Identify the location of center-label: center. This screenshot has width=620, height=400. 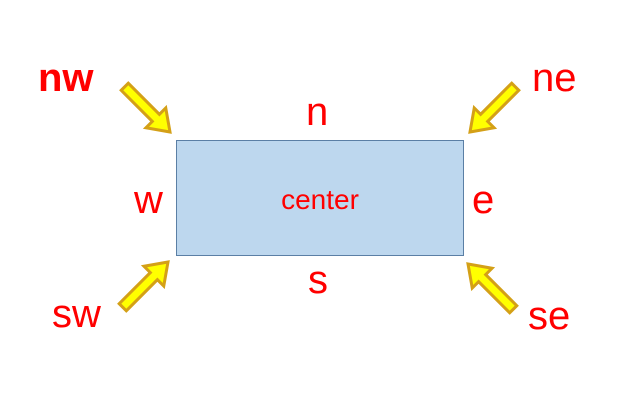
(320, 199).